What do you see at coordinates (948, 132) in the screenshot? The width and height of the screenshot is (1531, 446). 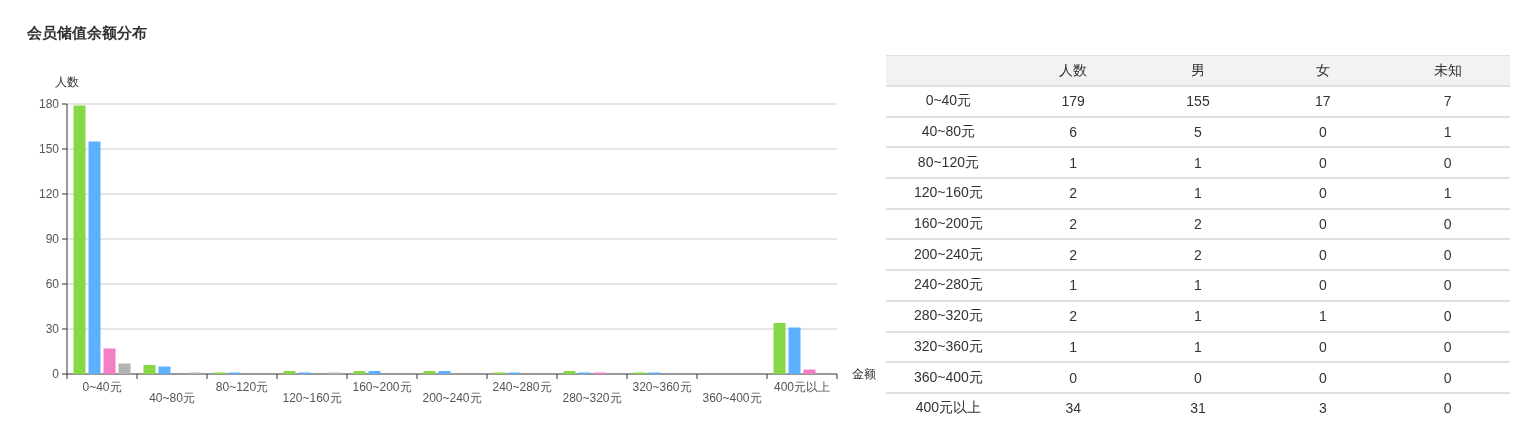 I see `y-tick-label: 40~80元` at bounding box center [948, 132].